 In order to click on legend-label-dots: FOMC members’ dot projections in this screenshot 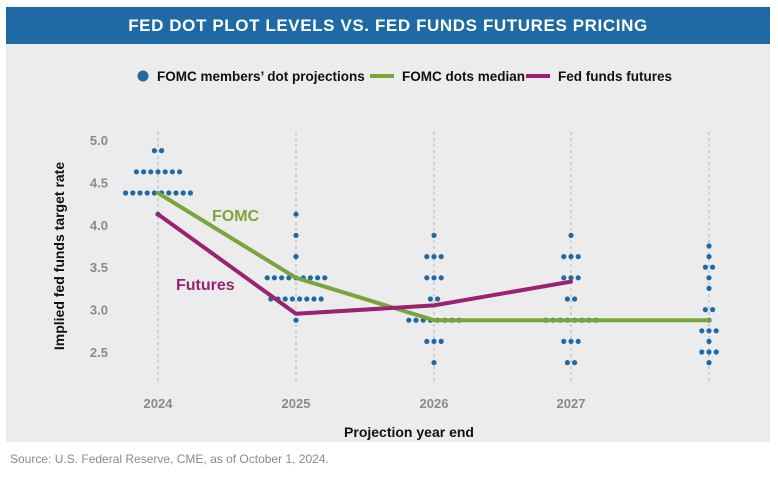, I will do `click(261, 76)`.